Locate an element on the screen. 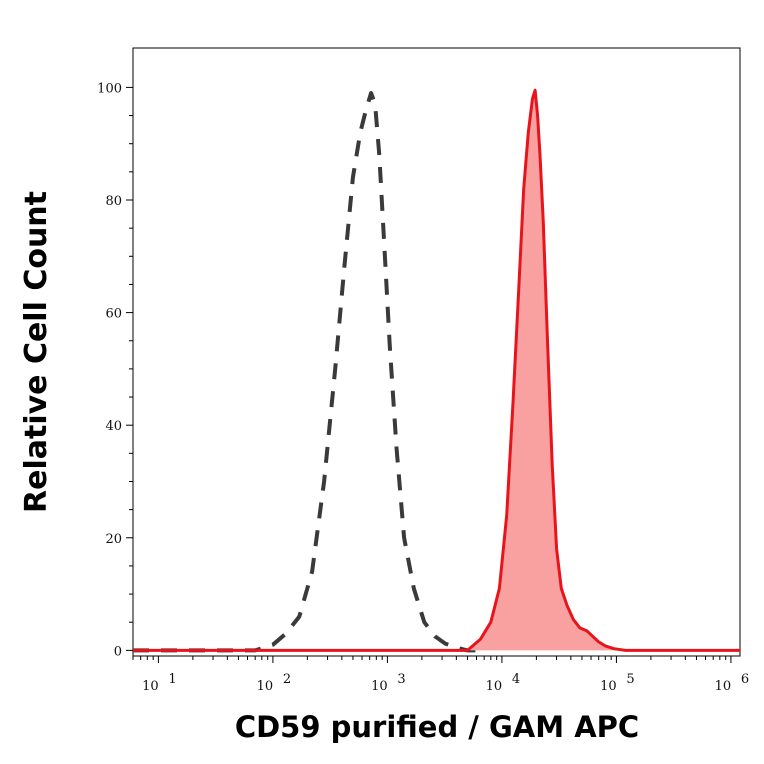  x-axis-label: CD59 purified / GAM APC is located at coordinates (437, 727).